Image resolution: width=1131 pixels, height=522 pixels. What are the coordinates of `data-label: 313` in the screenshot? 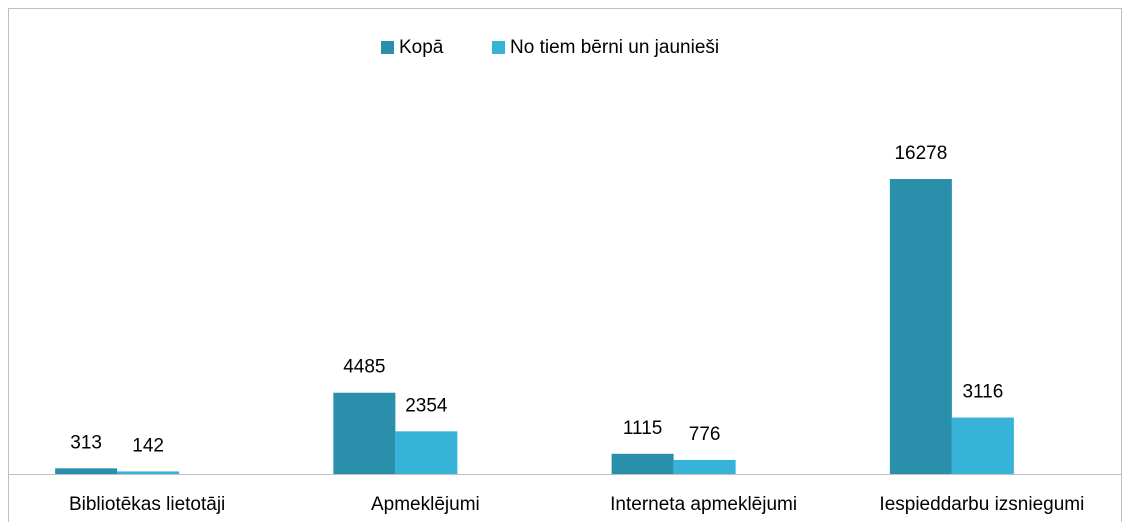 It's located at (86, 442).